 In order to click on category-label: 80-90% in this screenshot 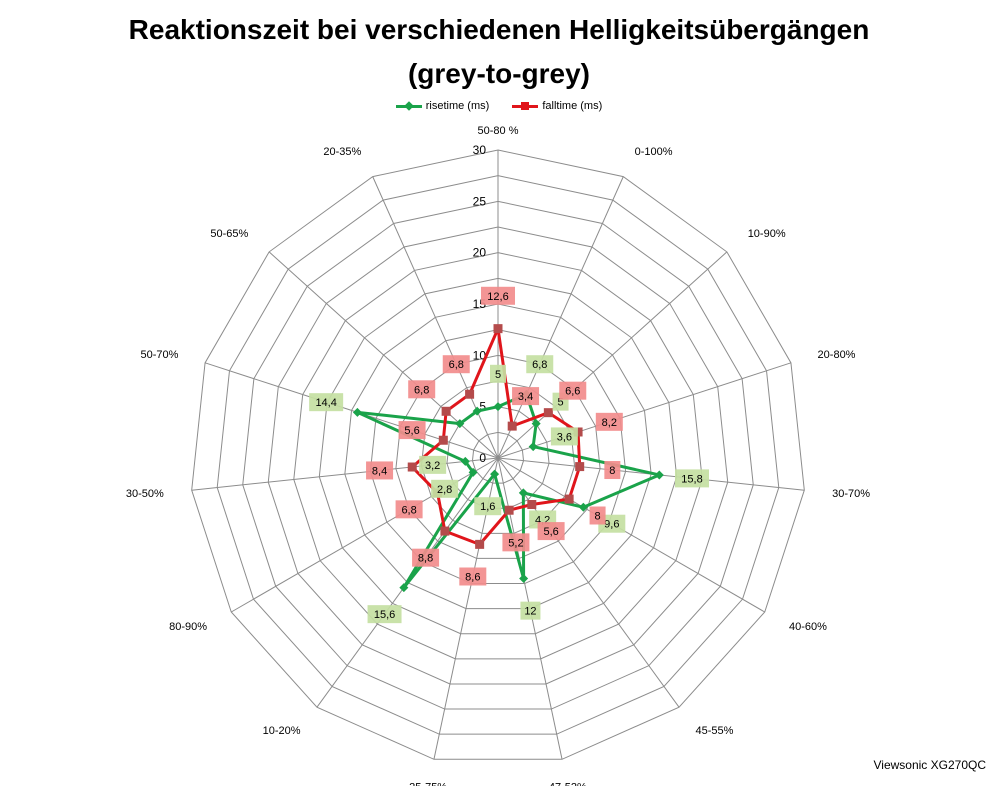, I will do `click(188, 627)`.